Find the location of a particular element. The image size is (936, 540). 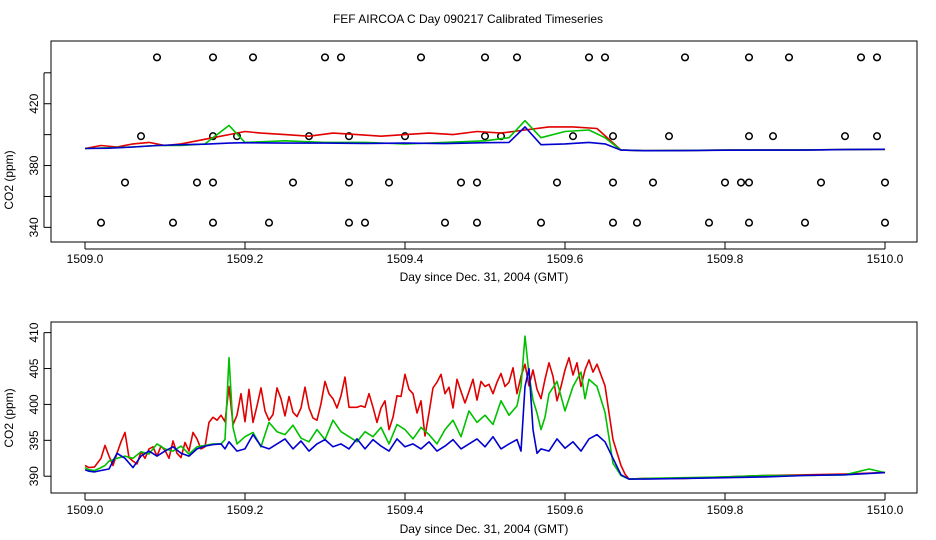

series-line-green is located at coordinates (485, 135).